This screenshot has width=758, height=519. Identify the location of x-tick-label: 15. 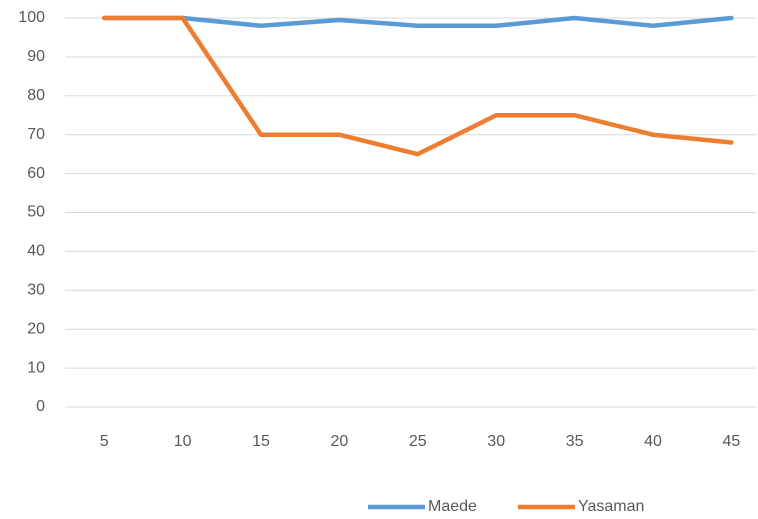
(261, 441).